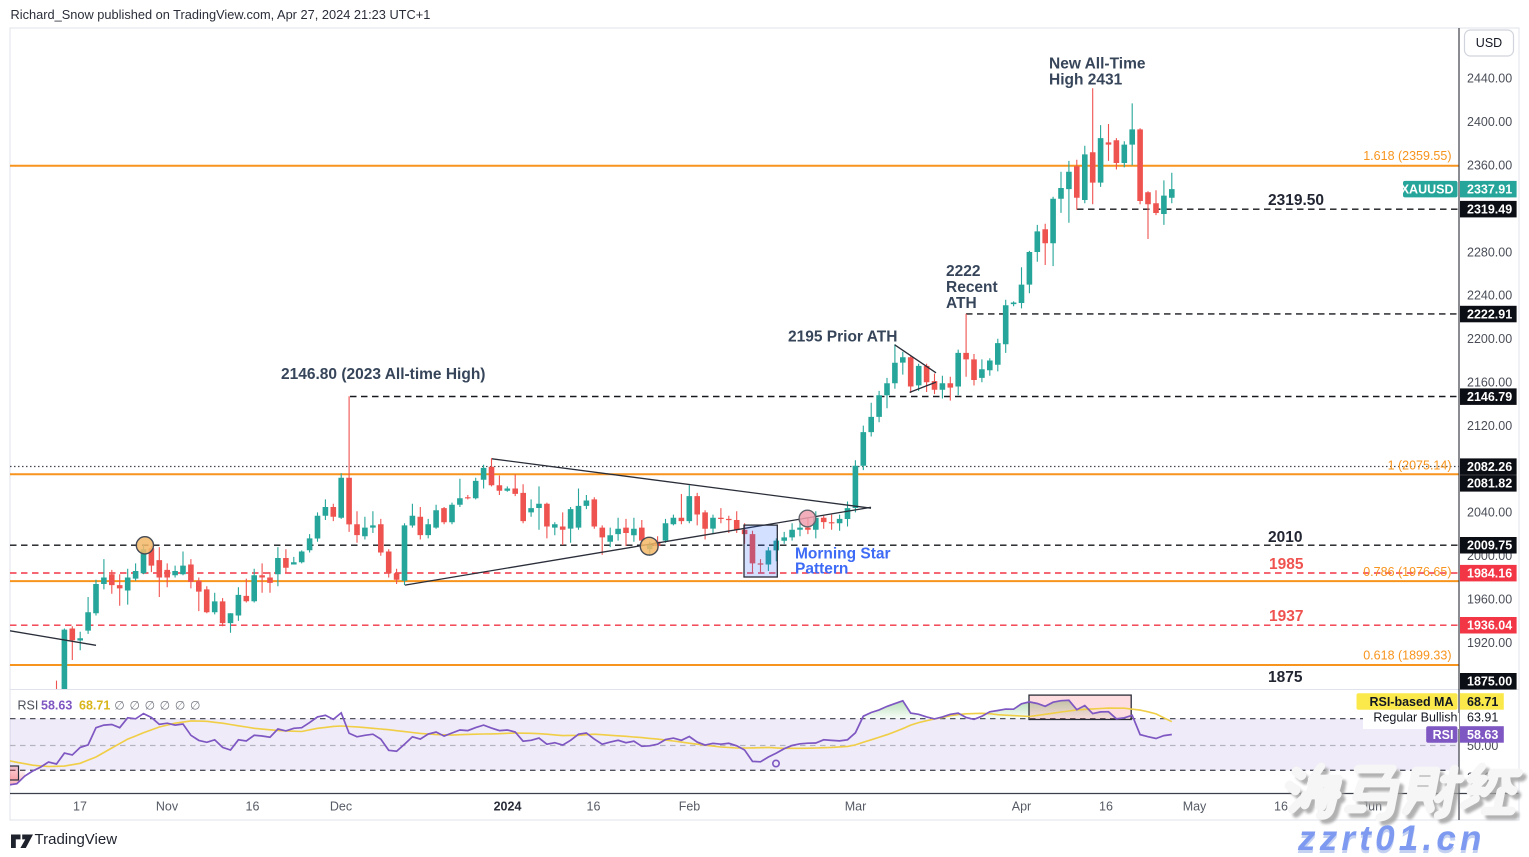 The image size is (1529, 857). I want to click on svg-text: 1960.00, so click(1489, 600).